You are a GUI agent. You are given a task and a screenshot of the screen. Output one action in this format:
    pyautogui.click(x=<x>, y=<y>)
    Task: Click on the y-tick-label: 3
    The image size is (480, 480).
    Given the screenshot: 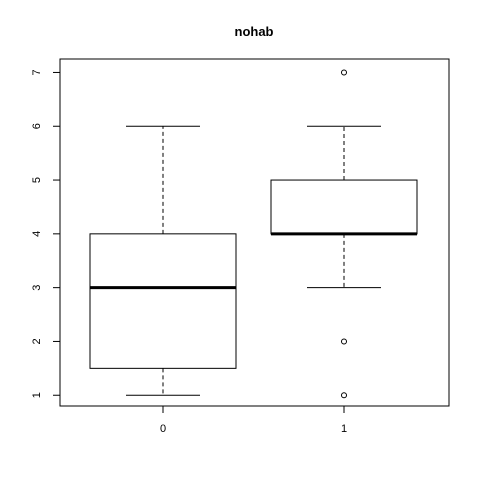 What is the action you would take?
    pyautogui.click(x=37, y=288)
    